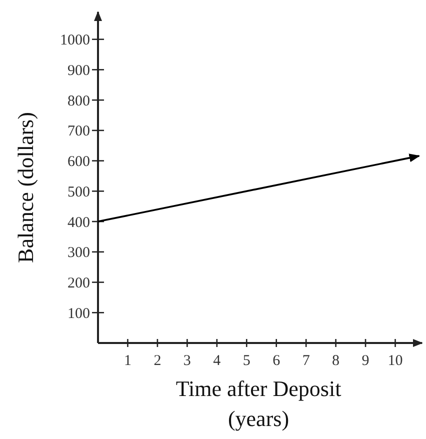 The image size is (426, 439). Describe the element at coordinates (75, 40) in the screenshot. I see `y-tick-label: 1000` at that location.